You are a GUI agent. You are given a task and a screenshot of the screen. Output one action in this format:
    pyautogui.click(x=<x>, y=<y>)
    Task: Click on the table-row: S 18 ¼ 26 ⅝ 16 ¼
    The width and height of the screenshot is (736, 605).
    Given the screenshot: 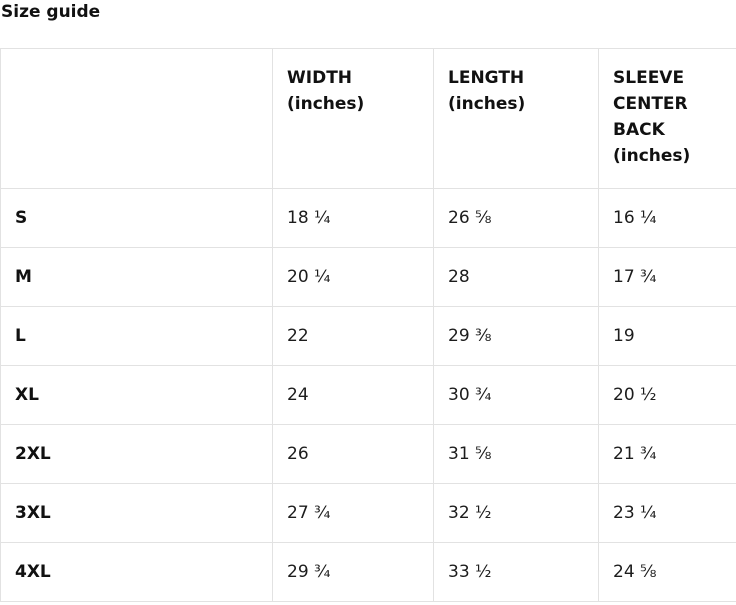 What is the action you would take?
    pyautogui.click(x=368, y=218)
    